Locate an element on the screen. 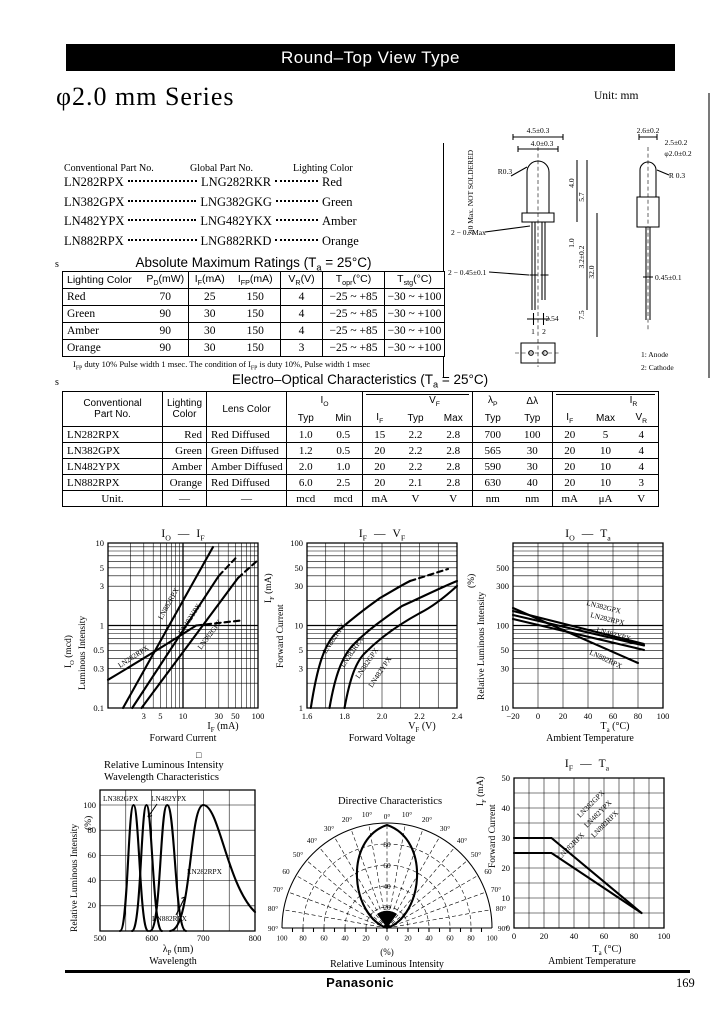 The height and width of the screenshot is (1012, 720). part-list-header-global: Global Part No. is located at coordinates (222, 168).